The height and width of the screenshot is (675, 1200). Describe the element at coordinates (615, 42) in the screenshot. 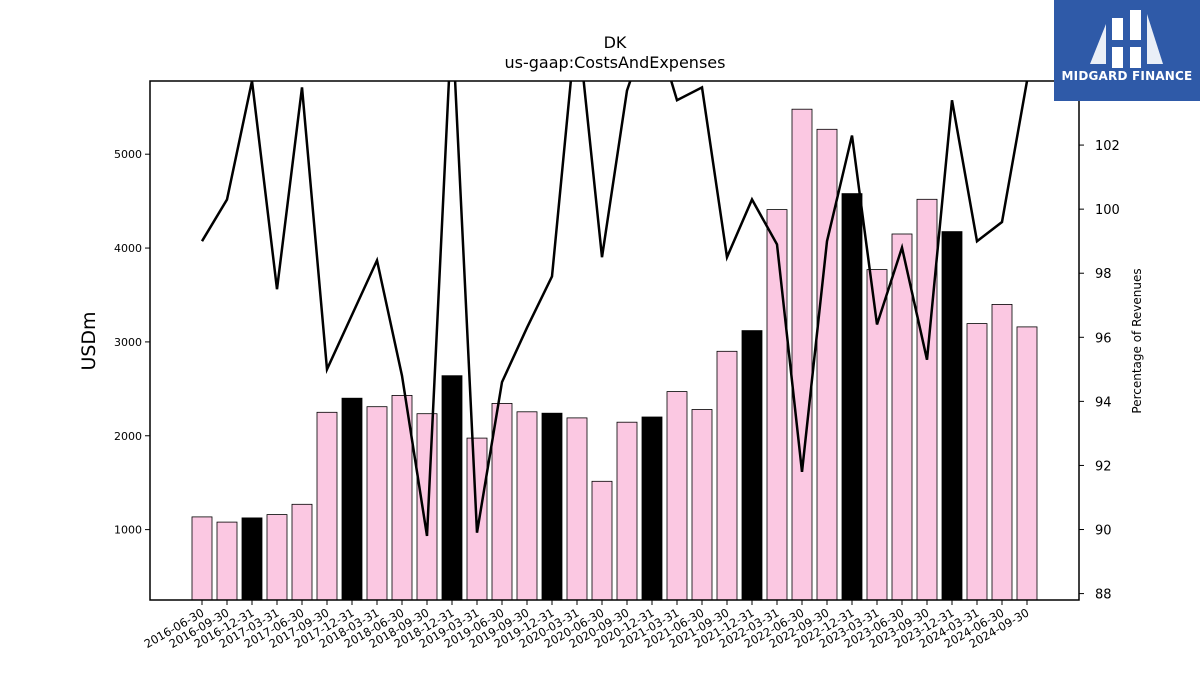

I see `chart-title: DK` at that location.